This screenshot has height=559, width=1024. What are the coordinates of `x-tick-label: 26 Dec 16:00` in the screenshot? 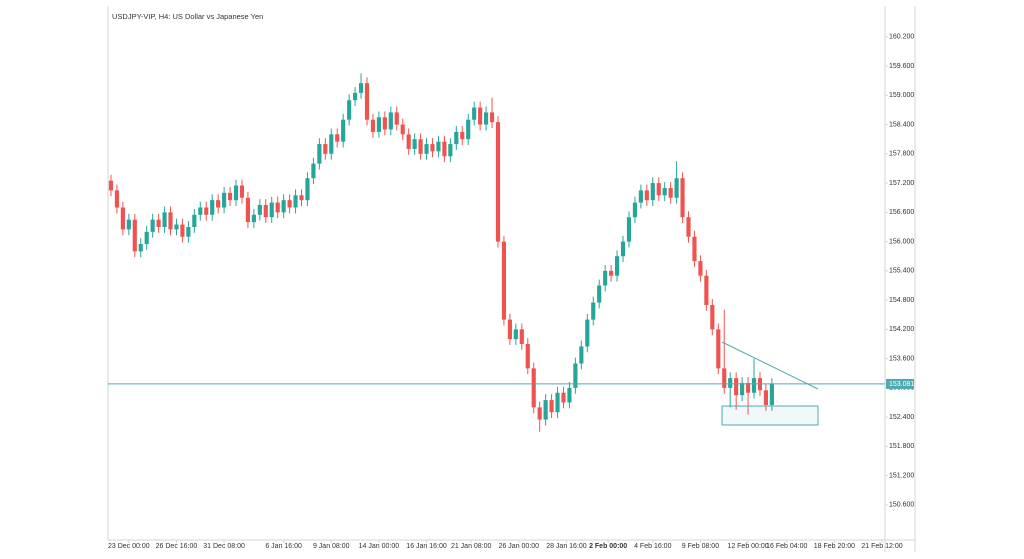 It's located at (177, 546).